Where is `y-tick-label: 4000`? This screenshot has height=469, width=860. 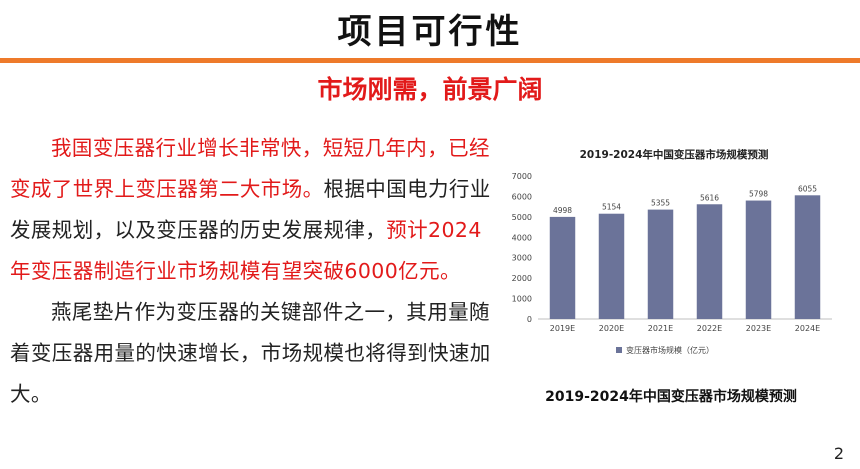 y-tick-label: 4000 is located at coordinates (522, 237).